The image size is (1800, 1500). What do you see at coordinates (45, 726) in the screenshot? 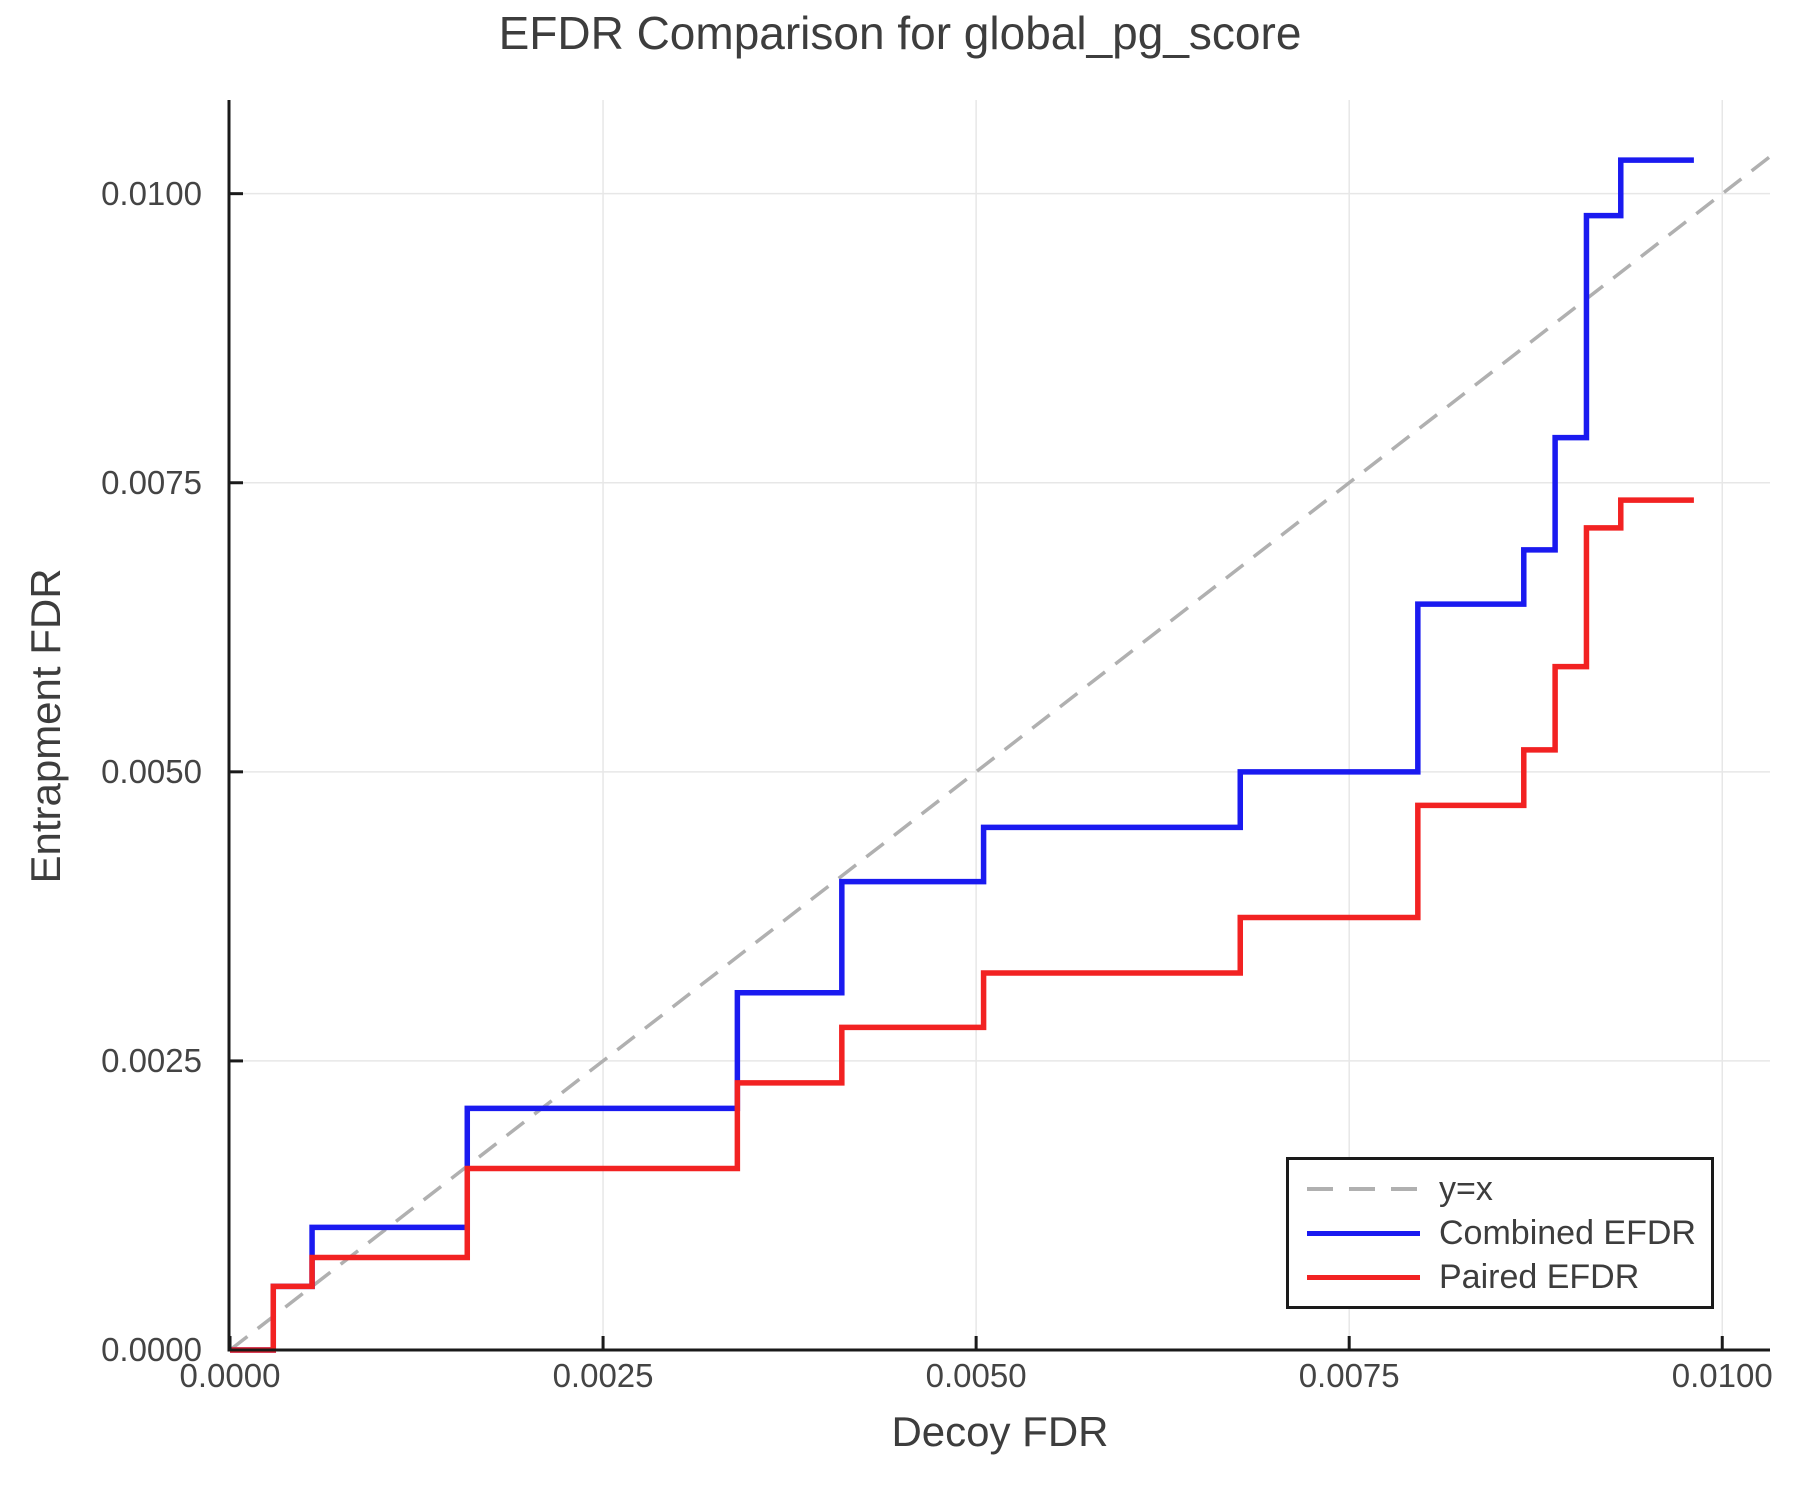
I see `y-axis-label: Entrapment FDR` at bounding box center [45, 726].